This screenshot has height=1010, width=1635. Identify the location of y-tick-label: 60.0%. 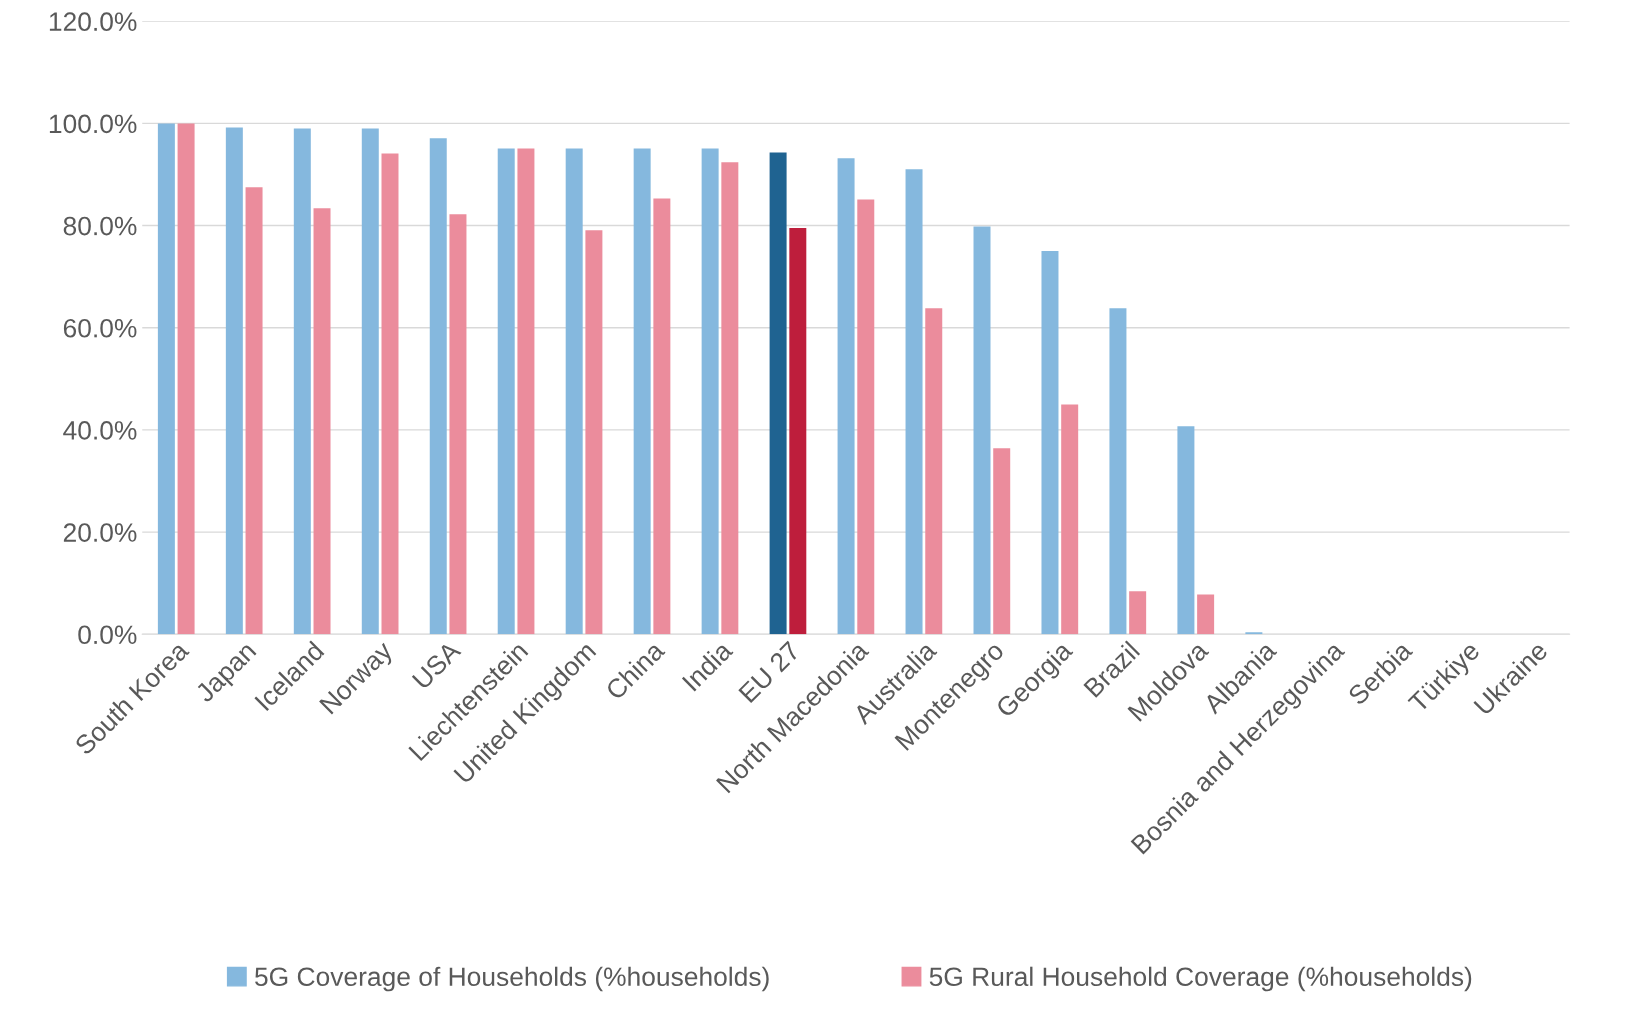
(100, 328).